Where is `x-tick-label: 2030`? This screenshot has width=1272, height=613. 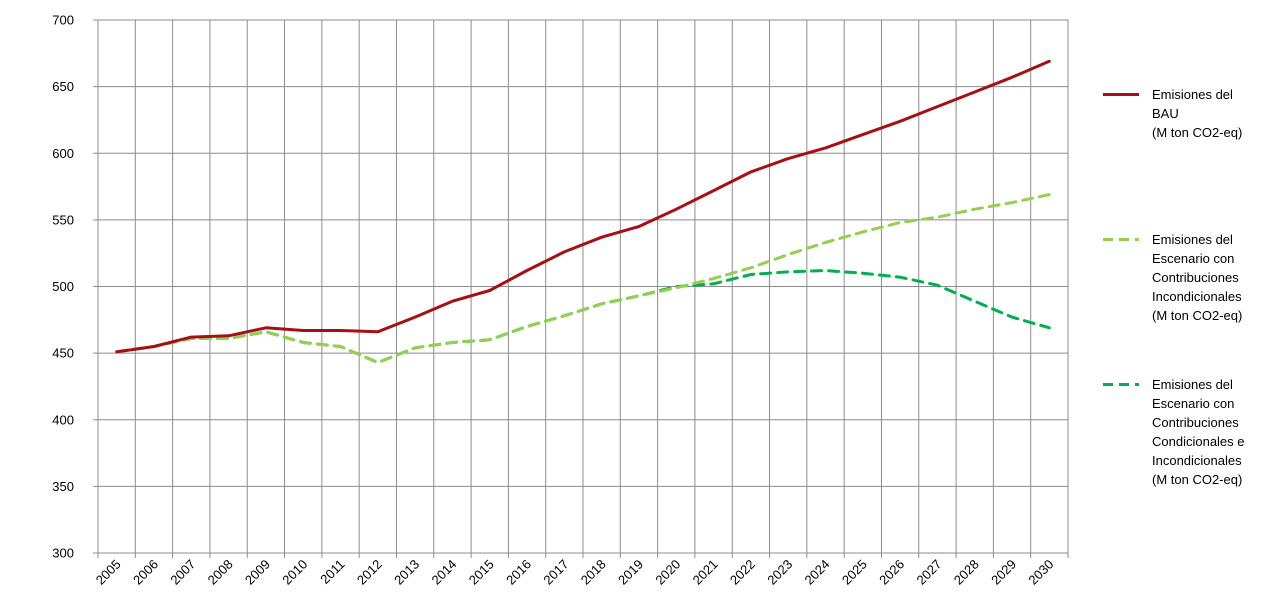
x-tick-label: 2030 is located at coordinates (1040, 572).